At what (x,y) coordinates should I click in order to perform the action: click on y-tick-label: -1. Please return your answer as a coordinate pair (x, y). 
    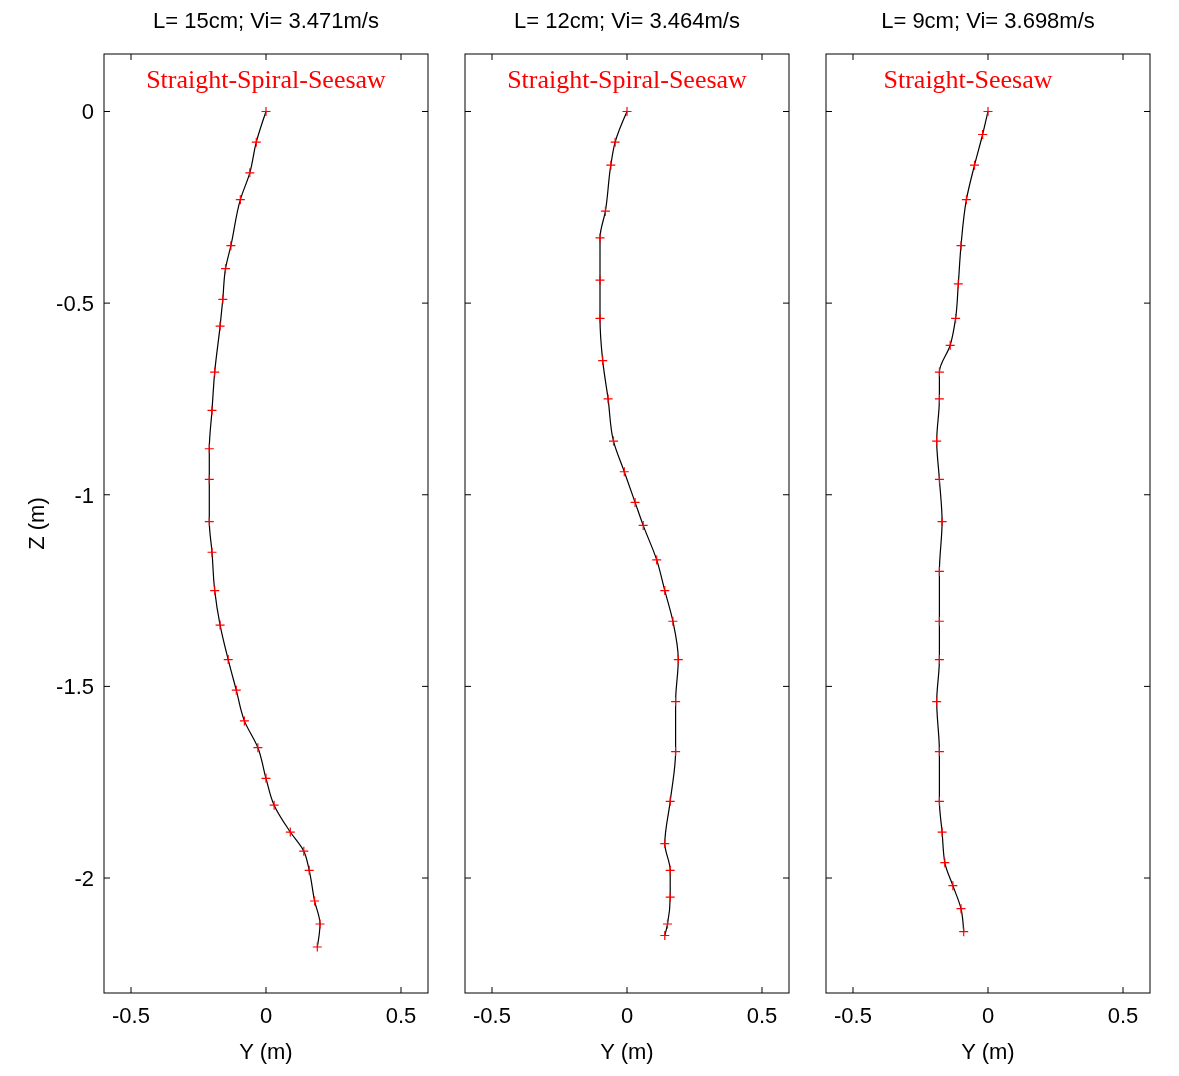
    Looking at the image, I should click on (84, 495).